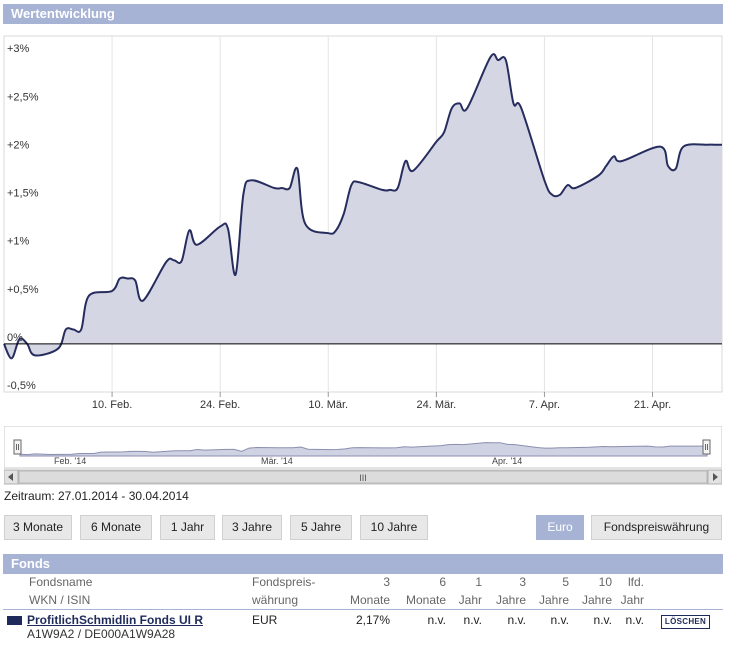  Describe the element at coordinates (30, 563) in the screenshot. I see `funds-section-title: Fonds` at that location.